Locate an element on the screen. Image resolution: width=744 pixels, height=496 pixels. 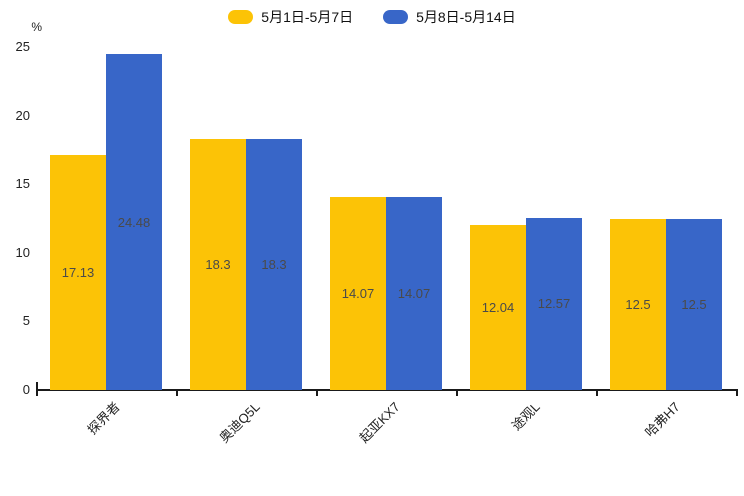
x-axis-line is located at coordinates (387, 390).